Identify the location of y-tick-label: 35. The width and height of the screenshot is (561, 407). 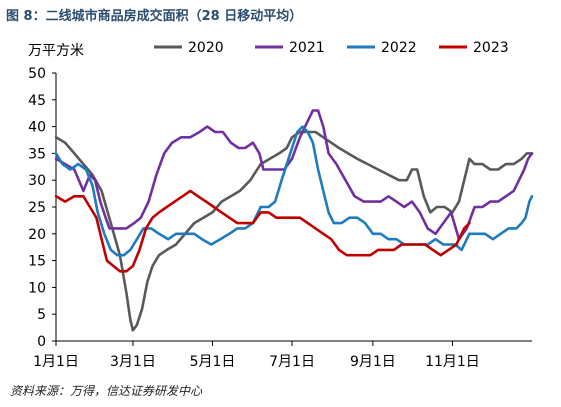
(37, 154).